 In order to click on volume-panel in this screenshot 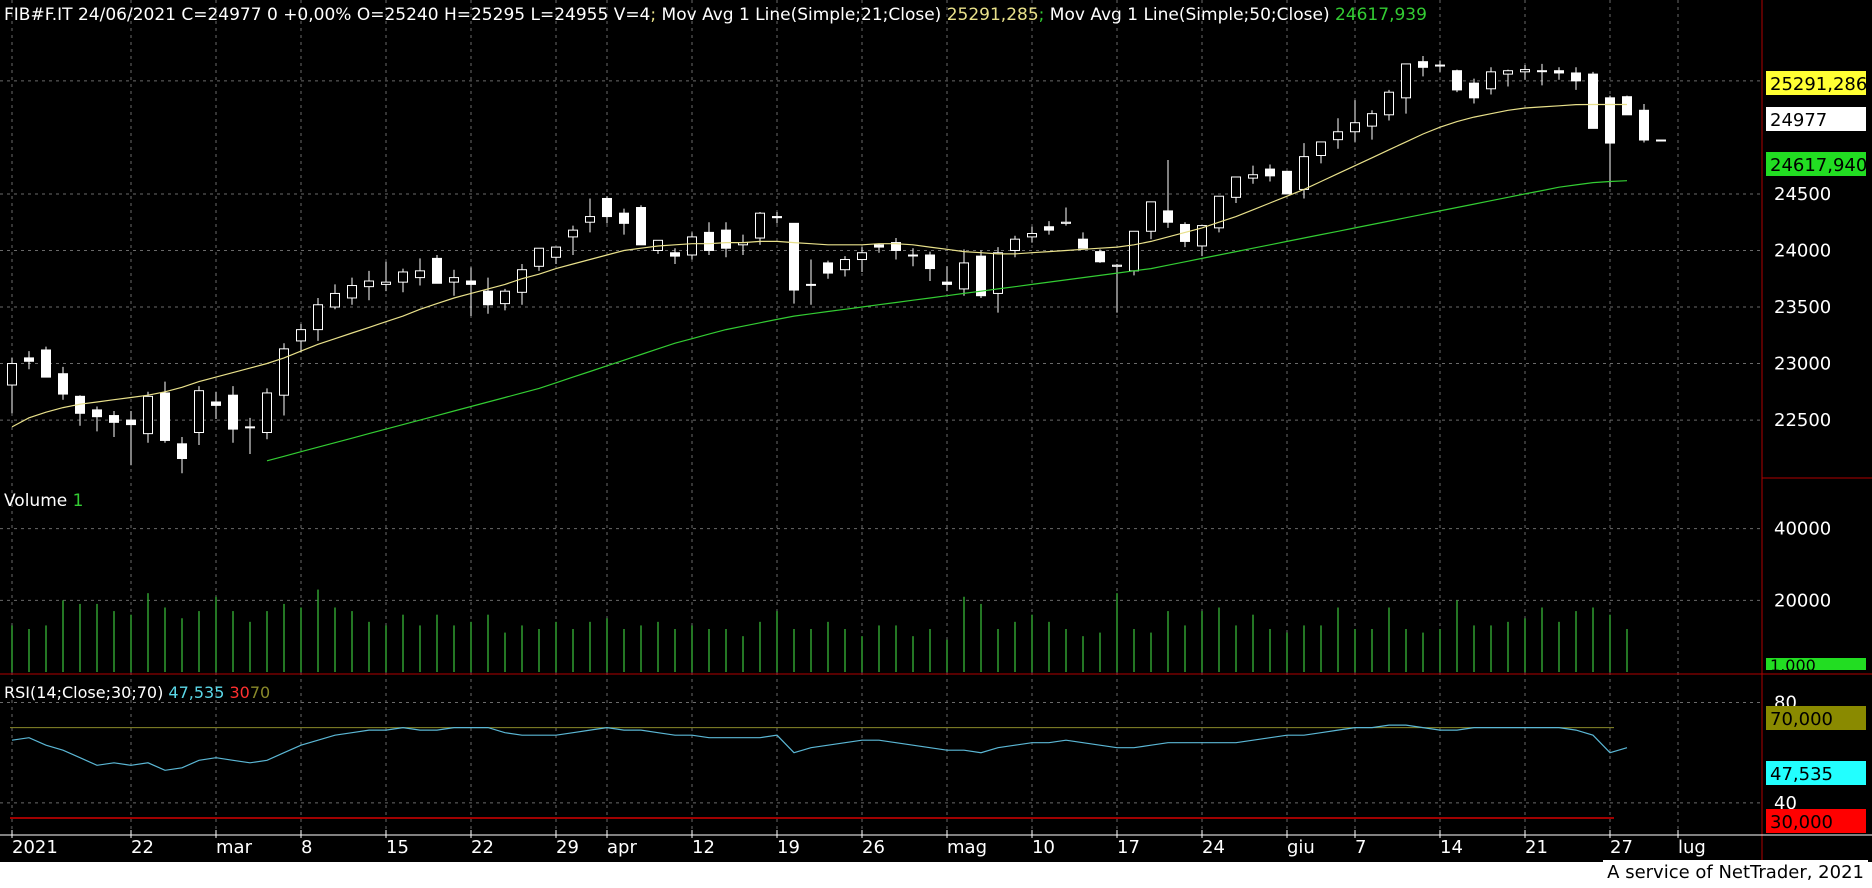, I will do `click(819, 630)`.